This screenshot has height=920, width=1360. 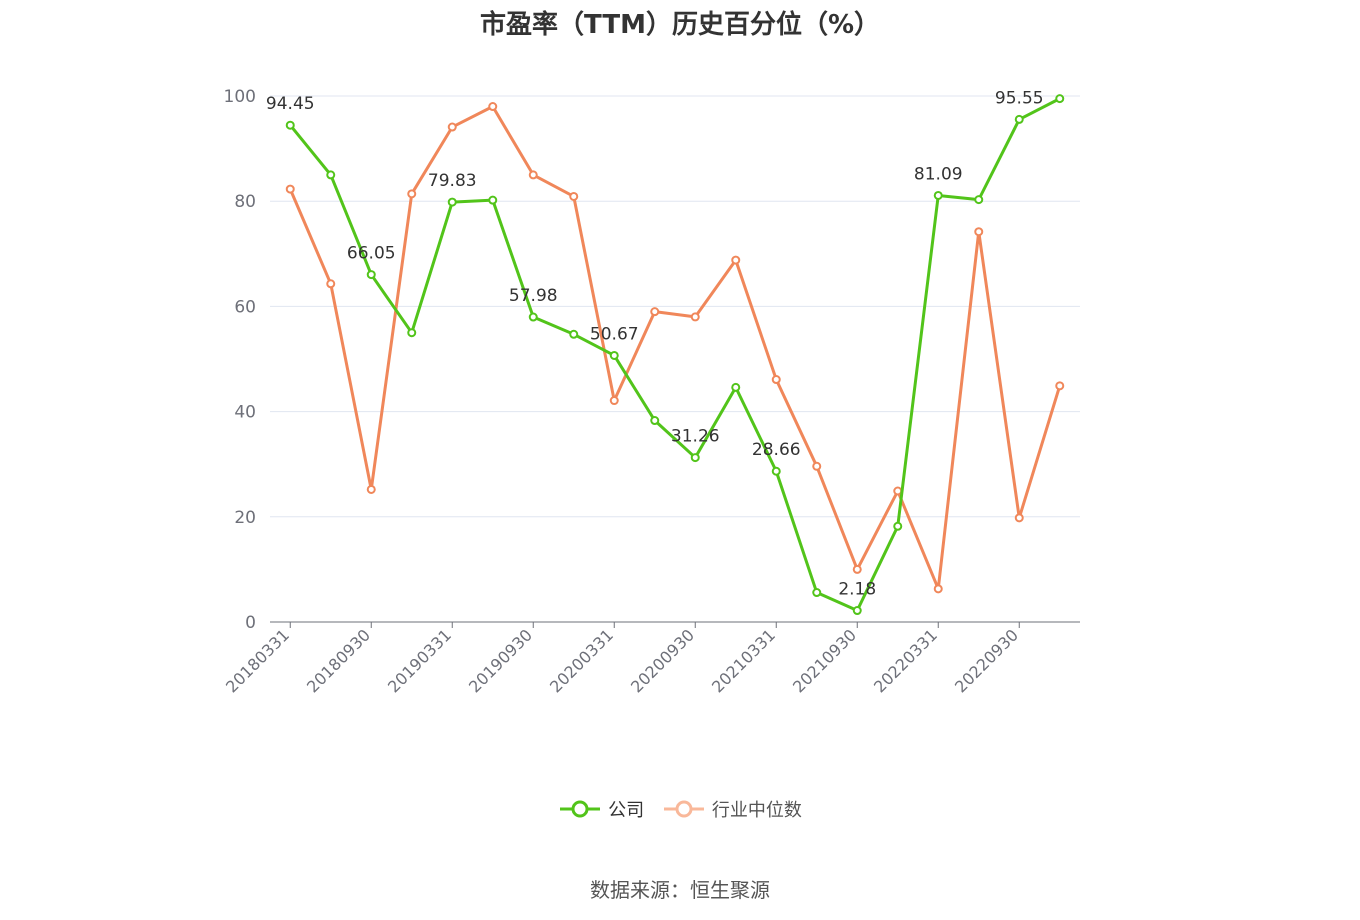 I want to click on legend-label-company: 公司, so click(x=626, y=810).